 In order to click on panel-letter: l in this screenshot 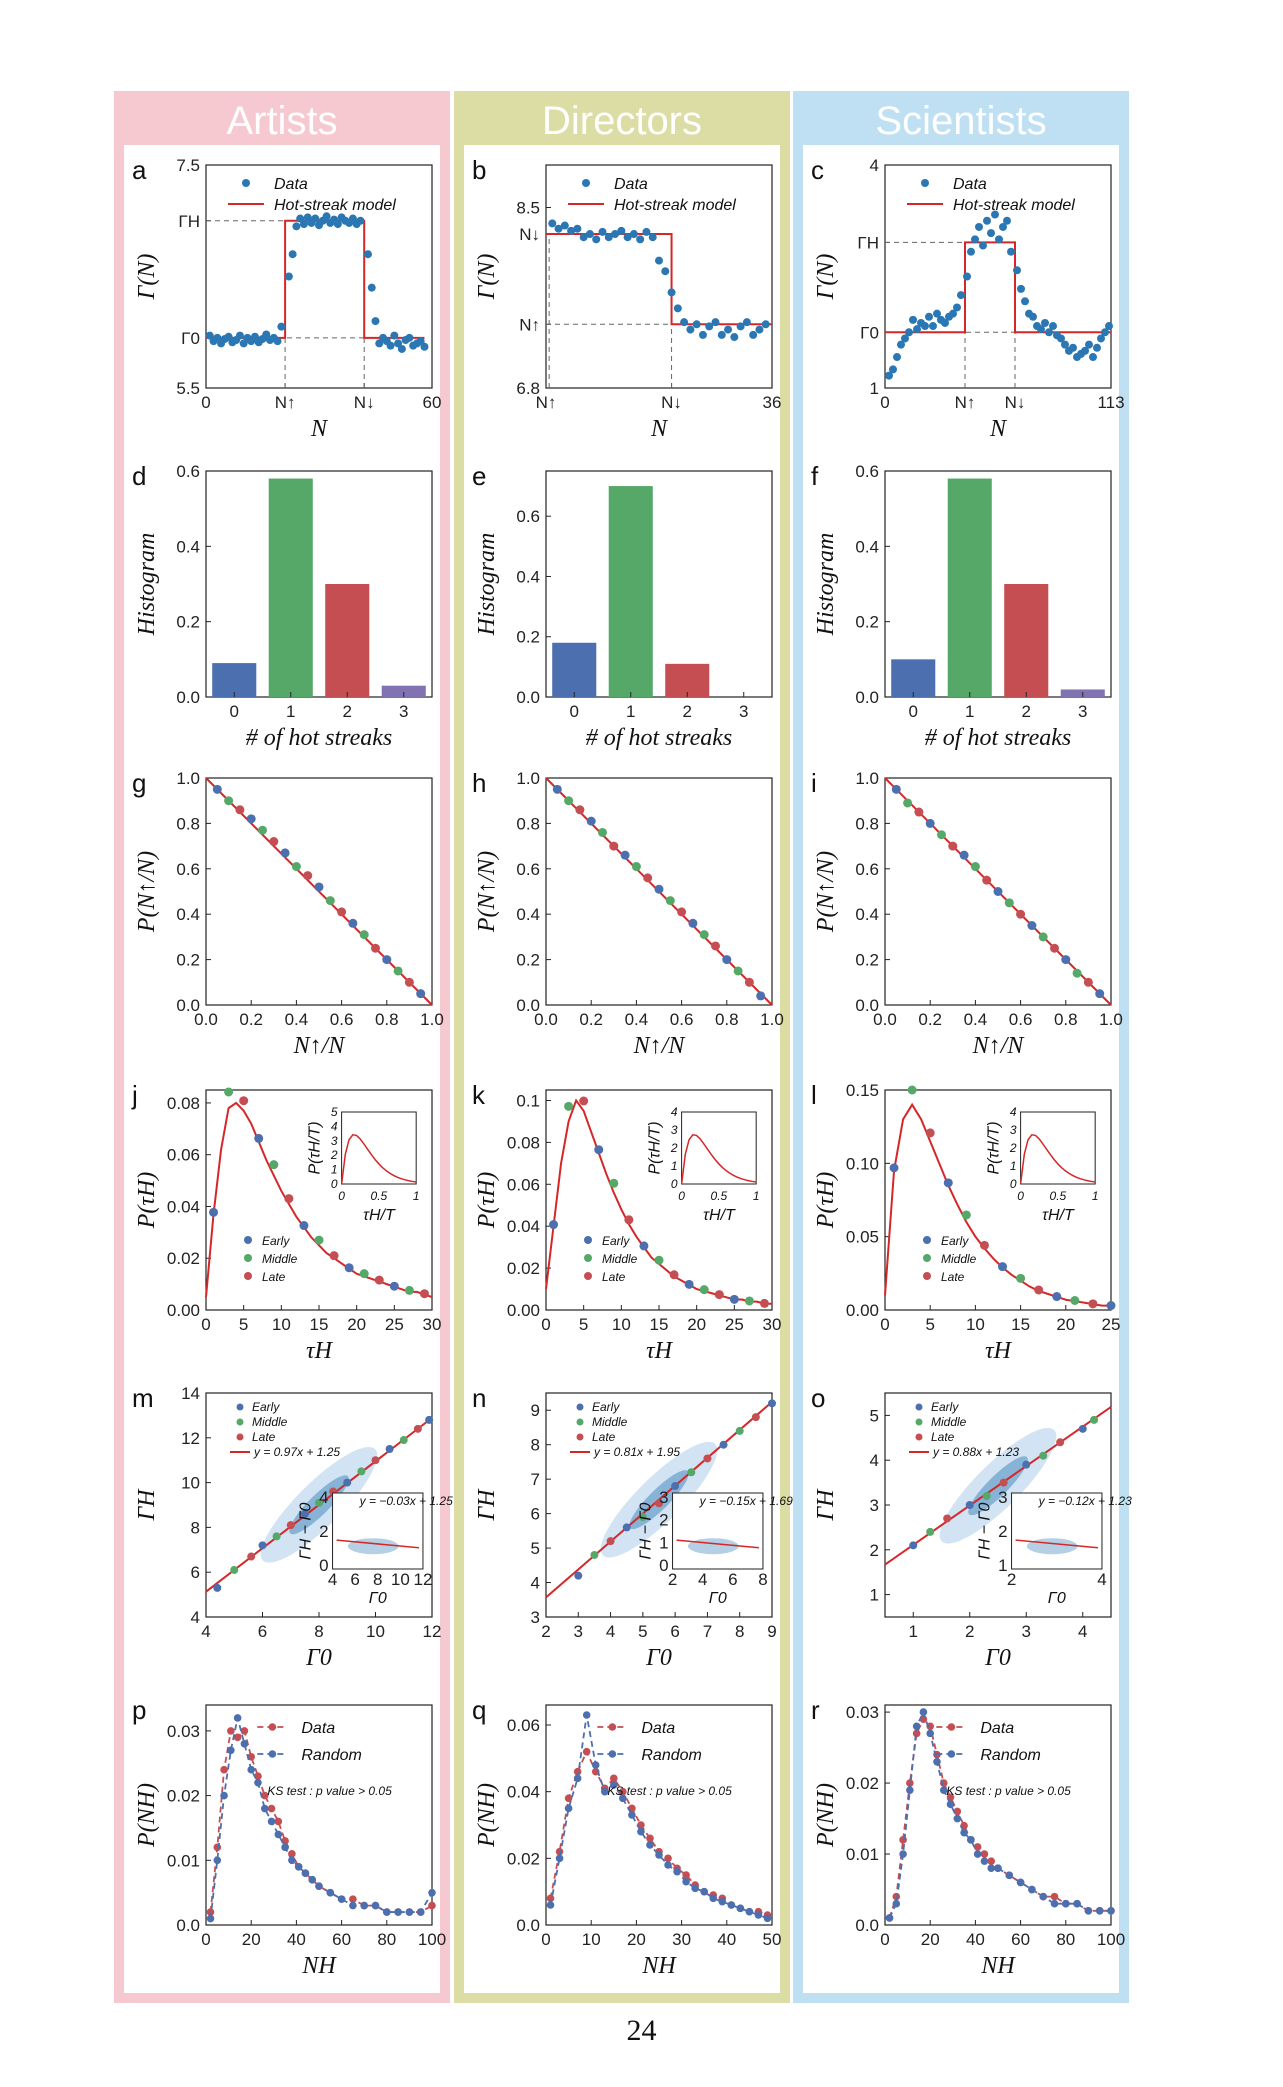, I will do `click(814, 1095)`.